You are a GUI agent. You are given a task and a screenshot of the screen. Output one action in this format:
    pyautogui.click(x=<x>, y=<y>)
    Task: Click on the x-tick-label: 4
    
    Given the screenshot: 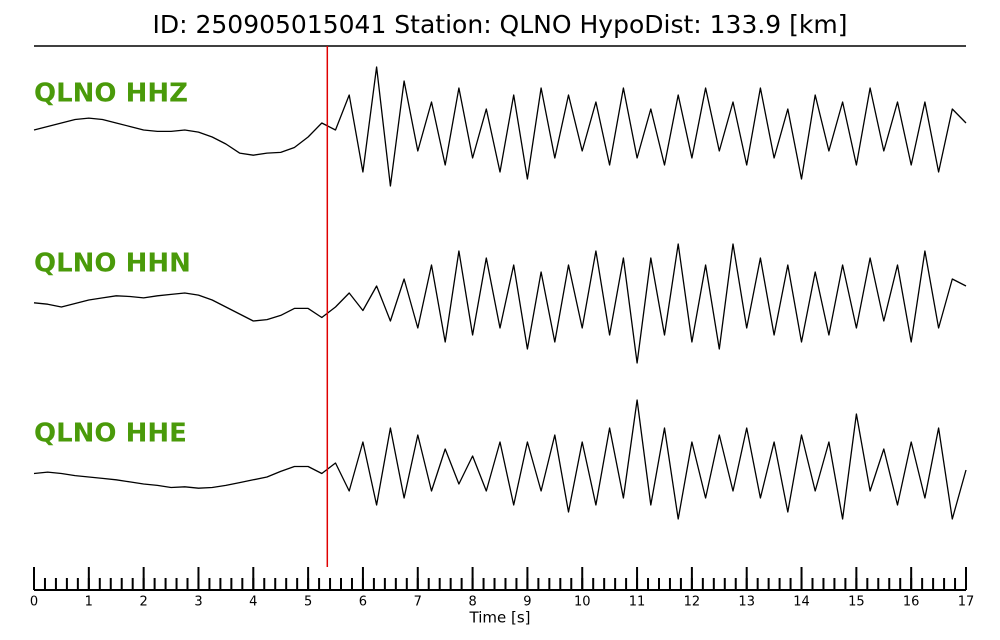 What is the action you would take?
    pyautogui.click(x=253, y=602)
    